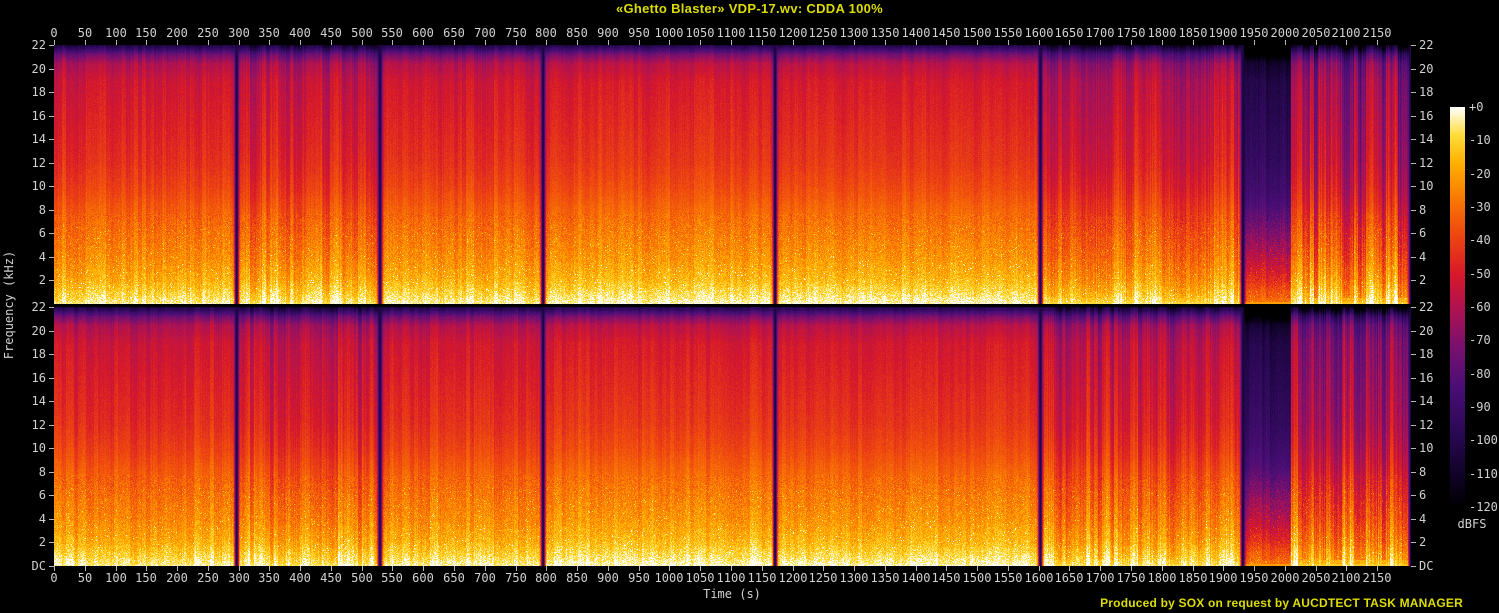  I want to click on time-tick-label: 150, so click(146, 578).